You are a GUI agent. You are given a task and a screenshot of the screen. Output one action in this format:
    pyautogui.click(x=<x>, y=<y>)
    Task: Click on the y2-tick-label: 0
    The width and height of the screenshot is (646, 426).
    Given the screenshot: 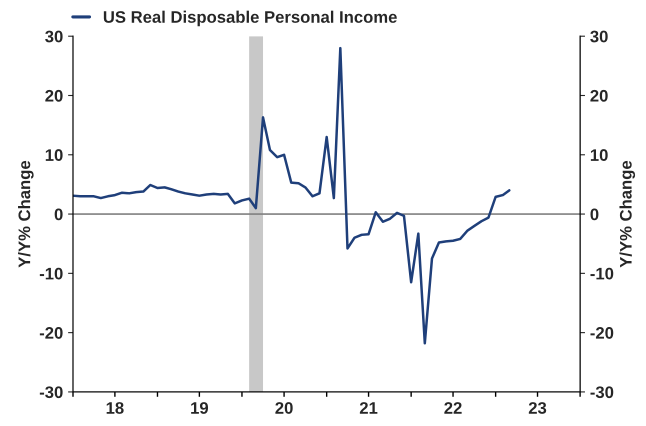 What is the action you would take?
    pyautogui.click(x=594, y=214)
    